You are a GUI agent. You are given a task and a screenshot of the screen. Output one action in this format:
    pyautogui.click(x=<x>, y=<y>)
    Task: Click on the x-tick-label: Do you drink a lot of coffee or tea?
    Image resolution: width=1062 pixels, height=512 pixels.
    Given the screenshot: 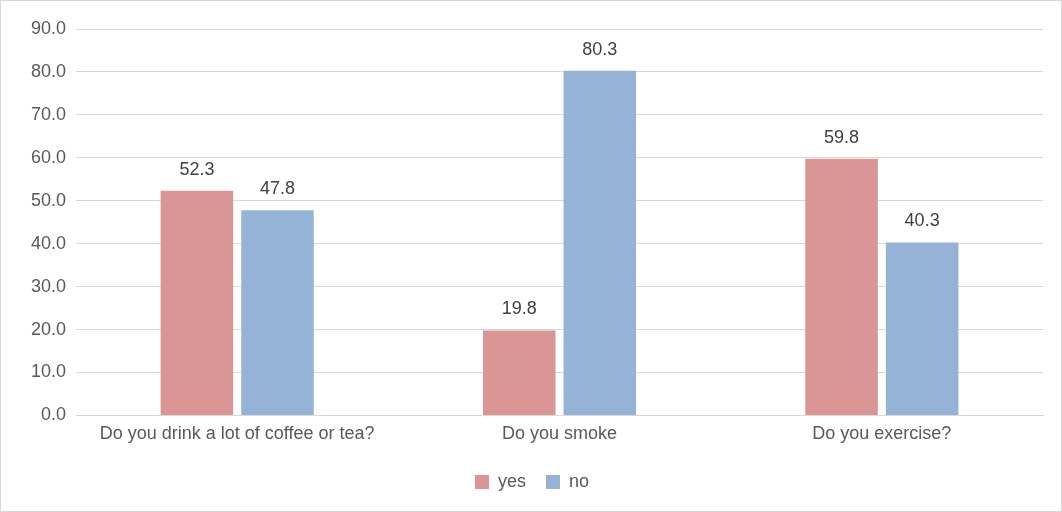 What is the action you would take?
    pyautogui.click(x=237, y=433)
    